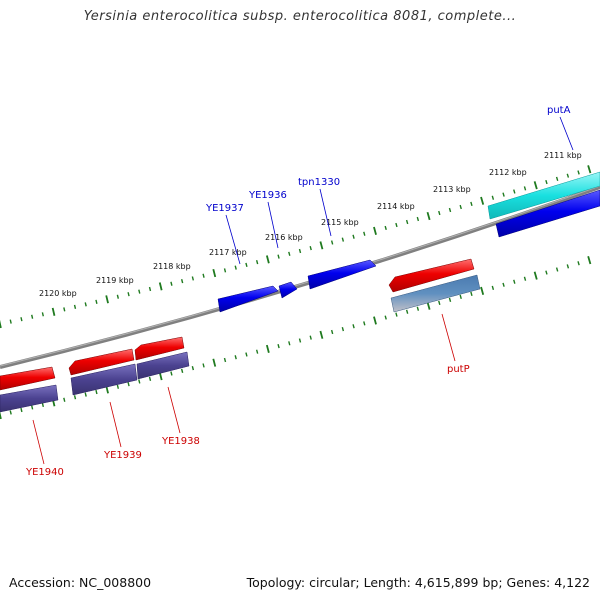  I want to click on tick-label-2114: 2114 kbp, so click(396, 206).